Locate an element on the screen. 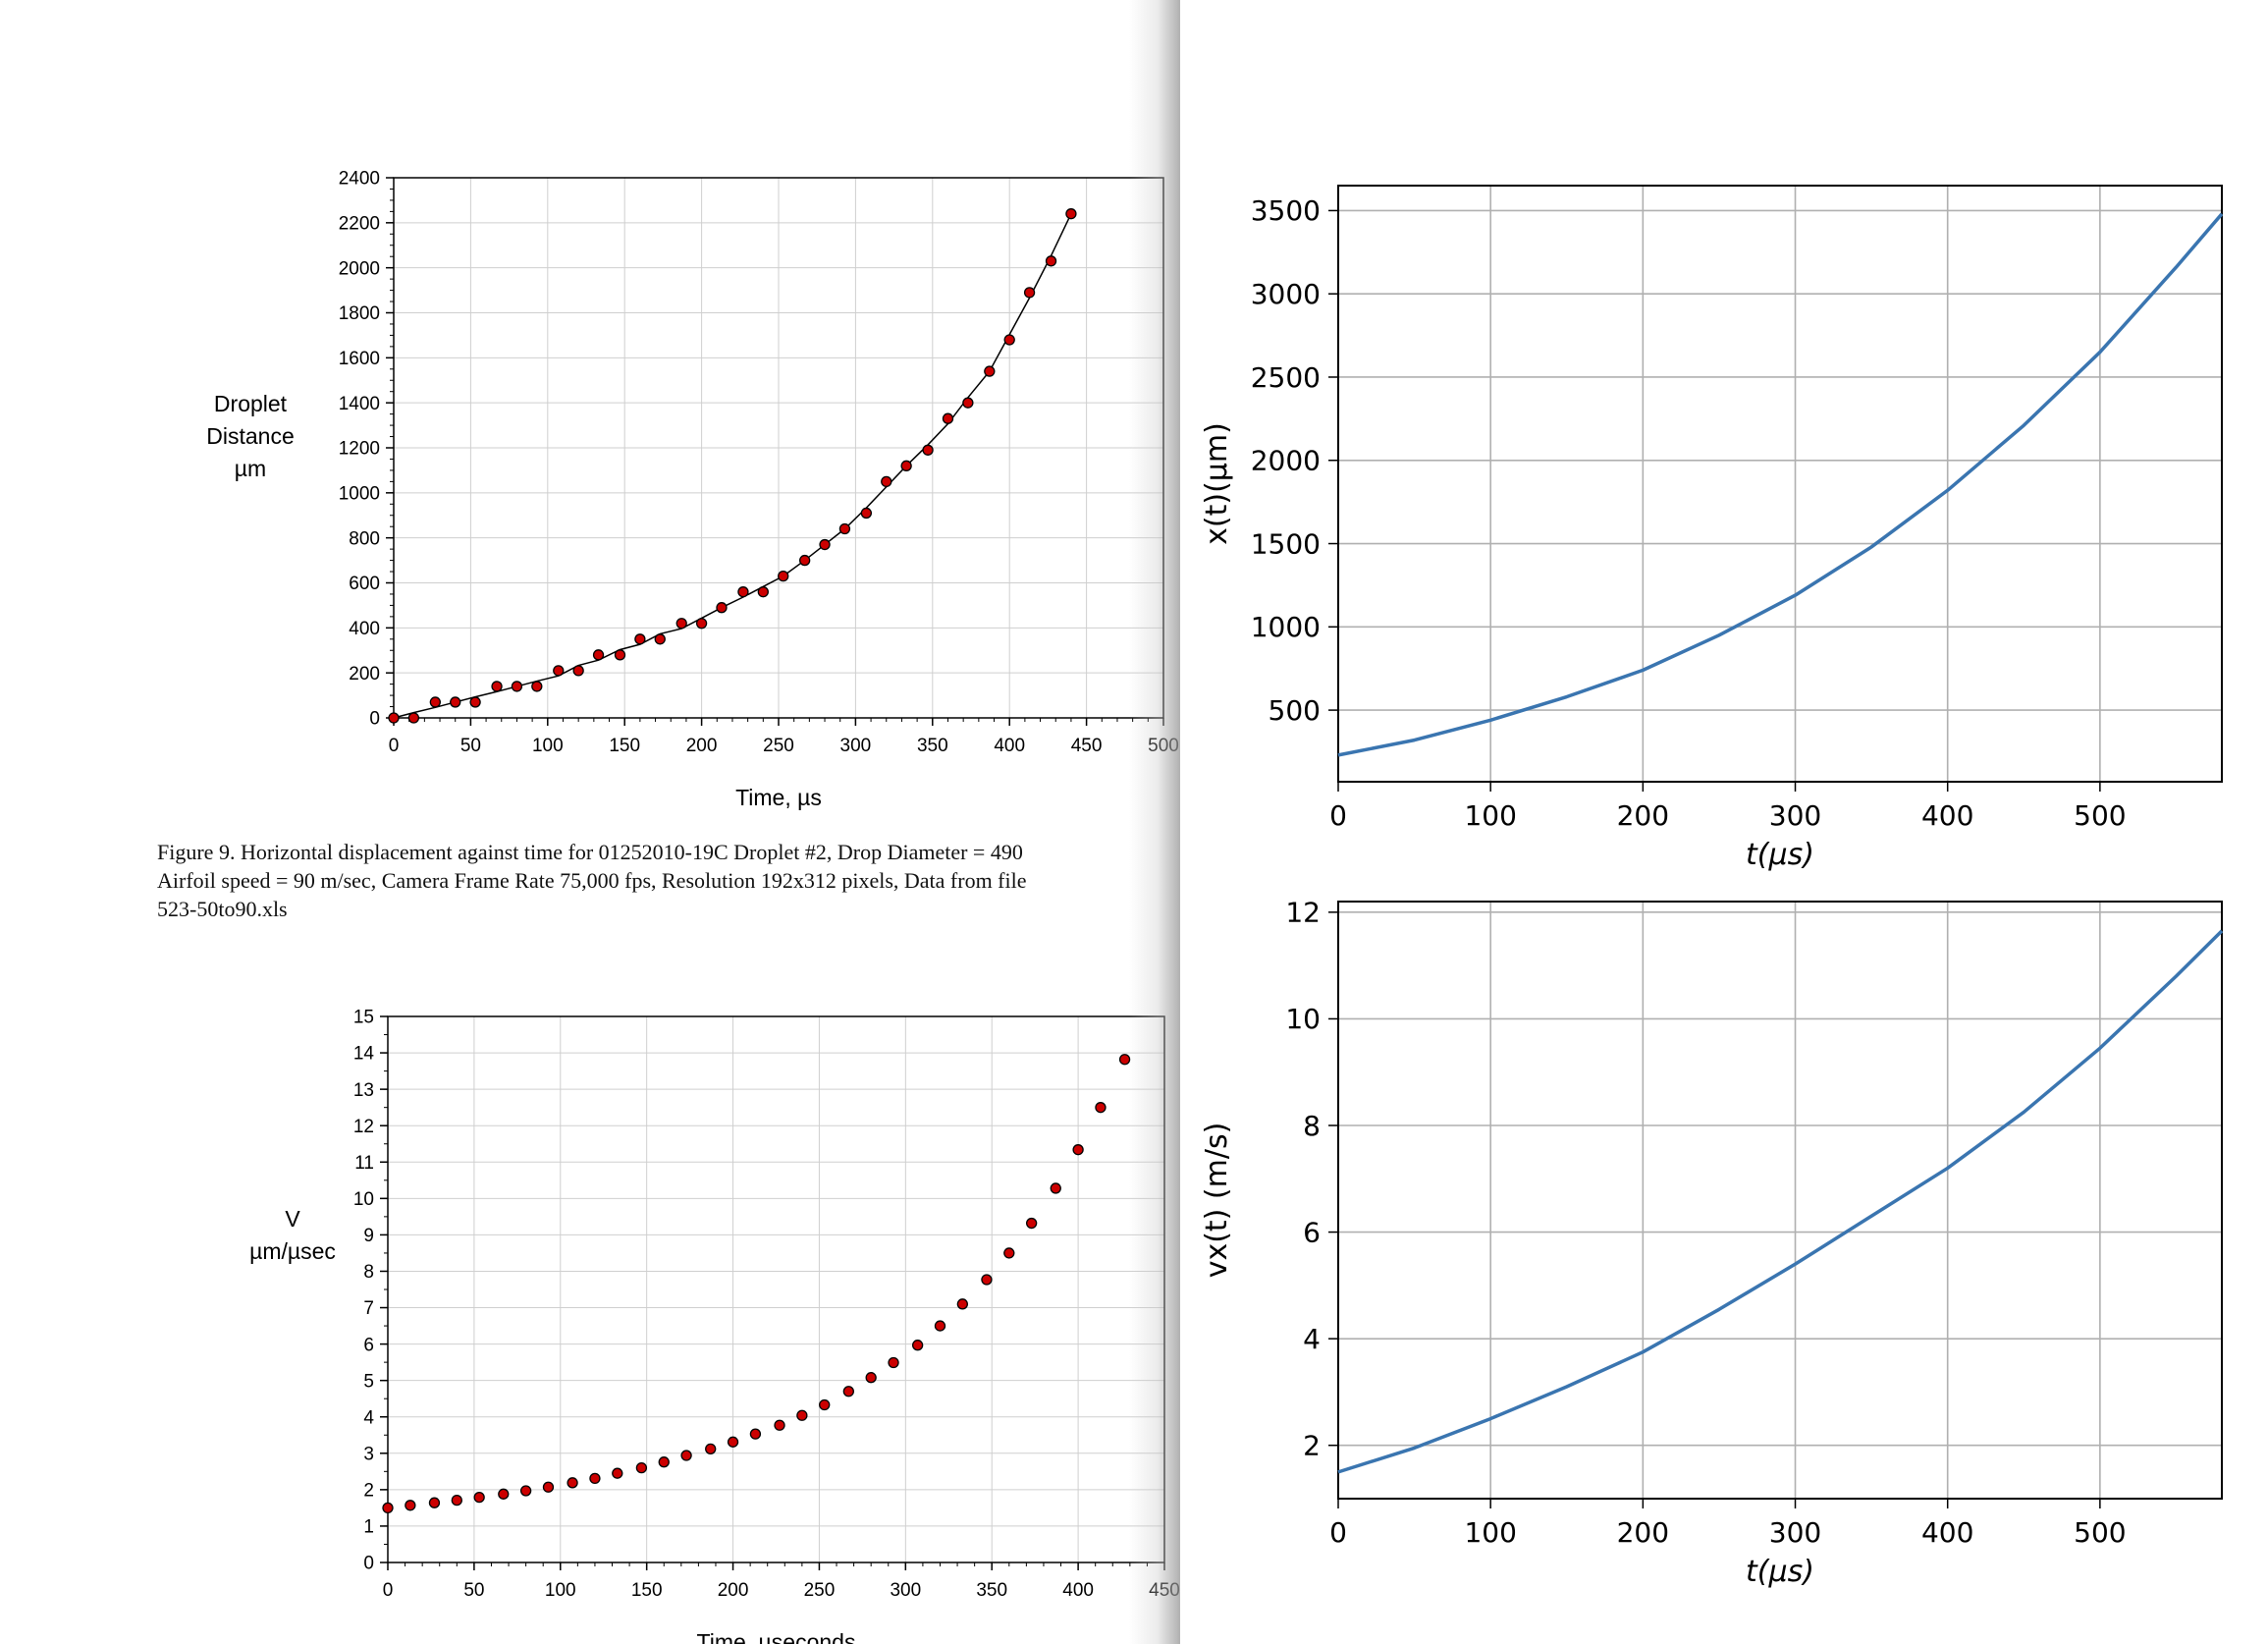  x-axis-label: Time, µs is located at coordinates (779, 797).